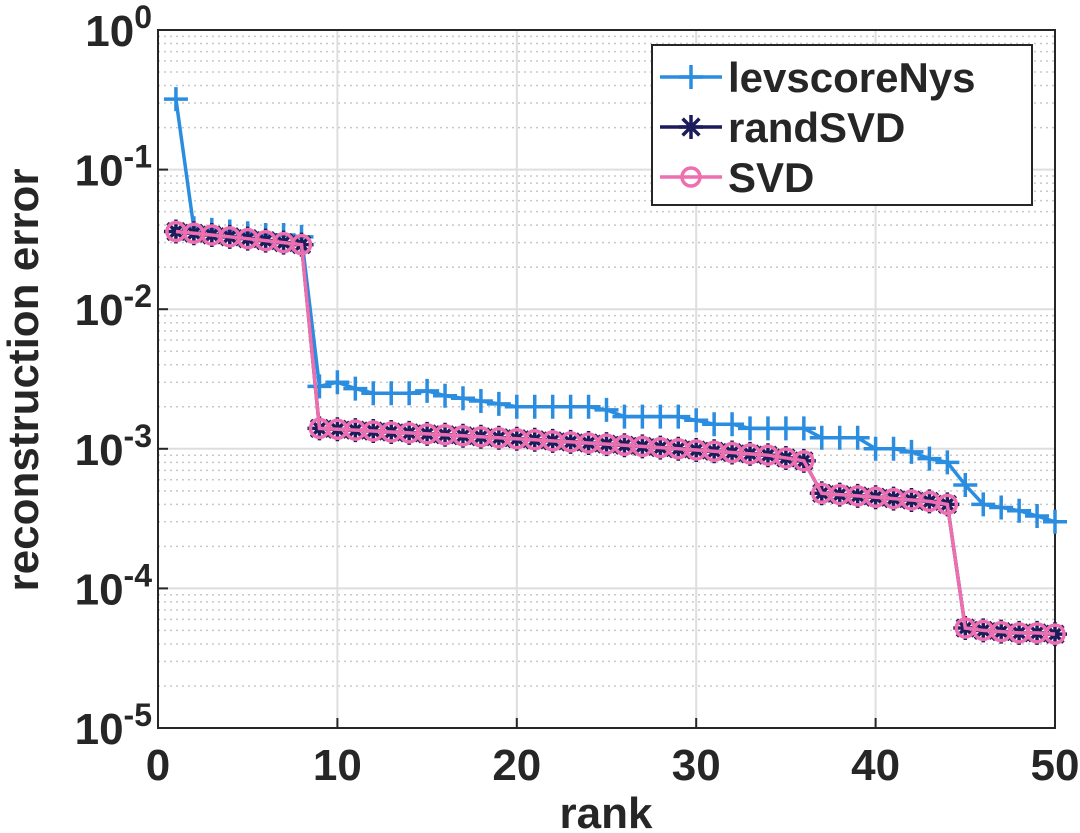 Image resolution: width=1080 pixels, height=833 pixels. I want to click on y-axis-label: reconstruction error, so click(24, 380).